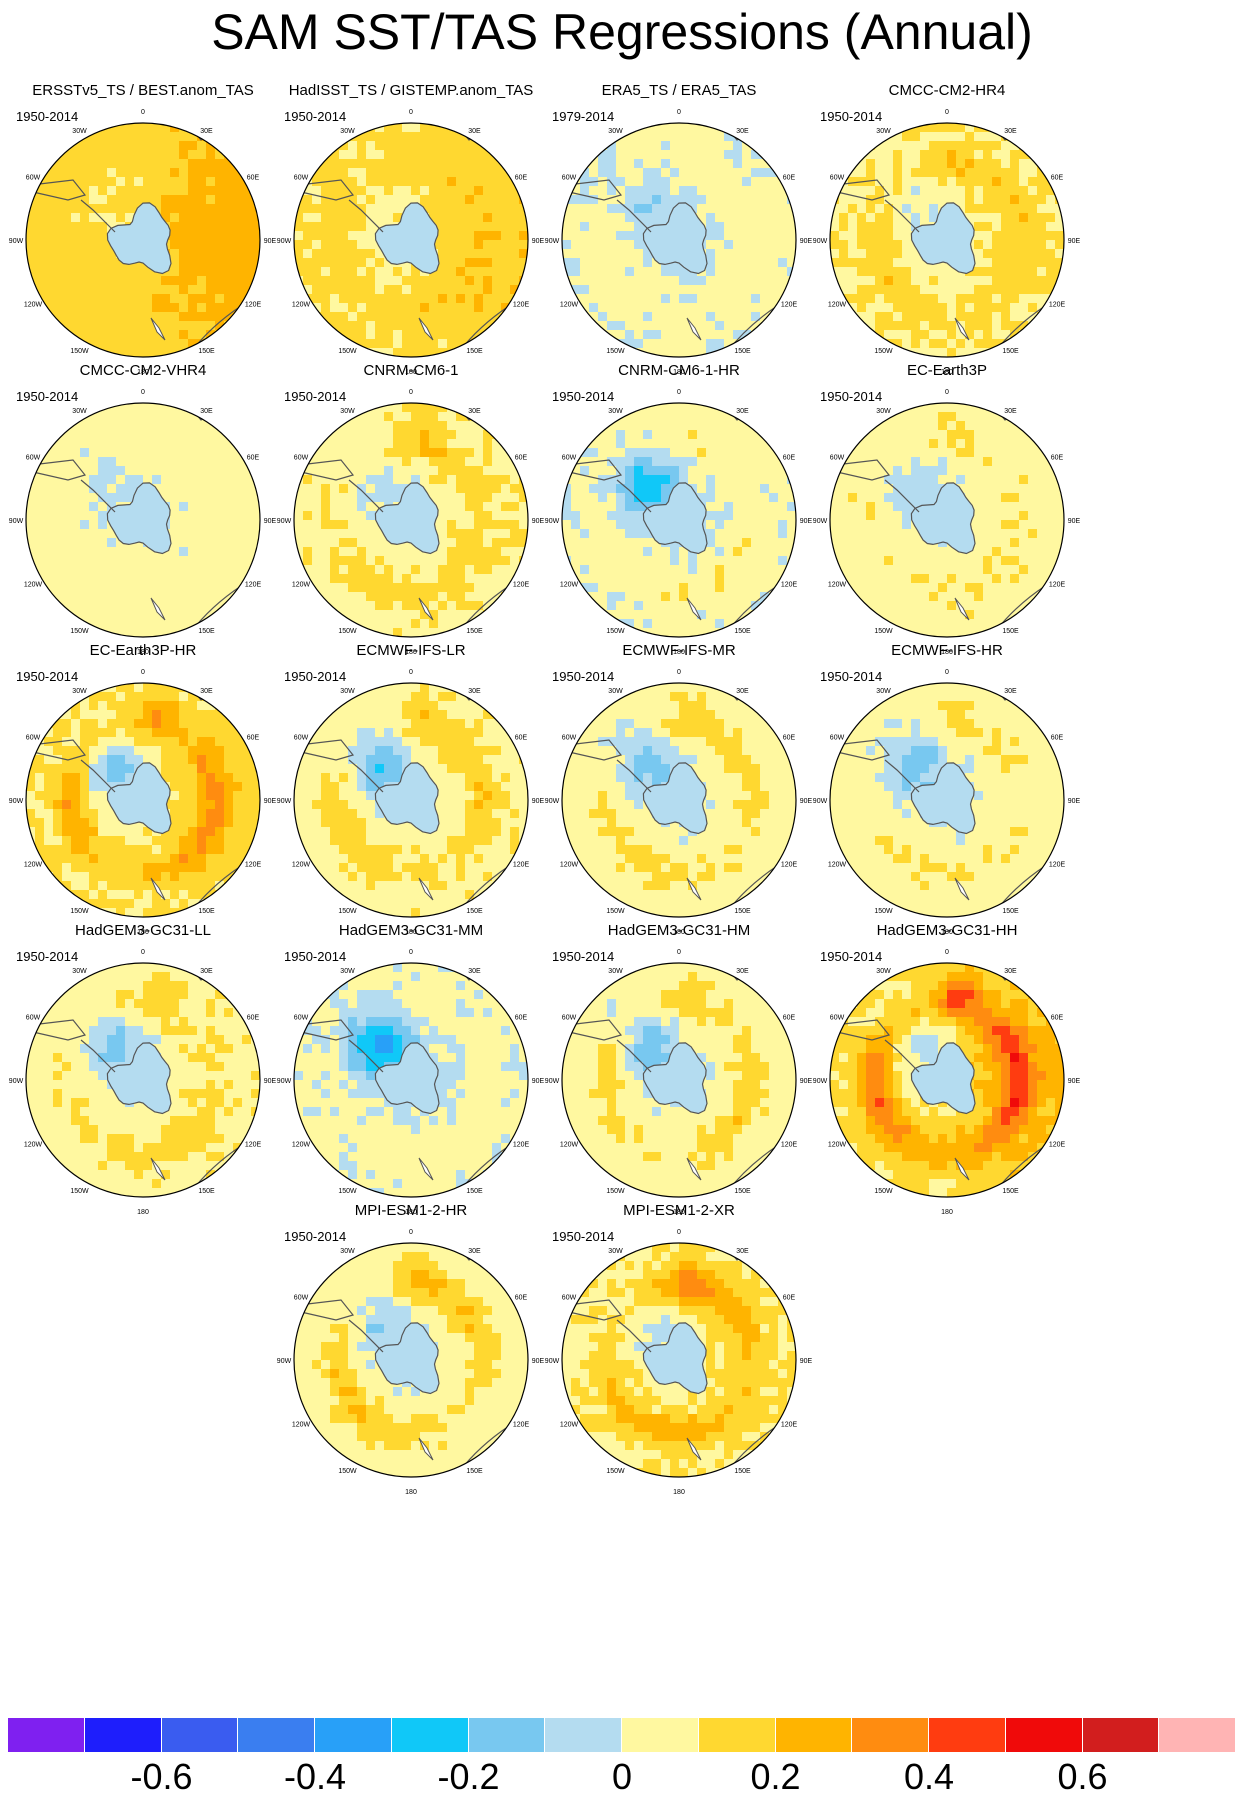 The width and height of the screenshot is (1244, 1802). I want to click on peninsula-outline, so click(902, 216).